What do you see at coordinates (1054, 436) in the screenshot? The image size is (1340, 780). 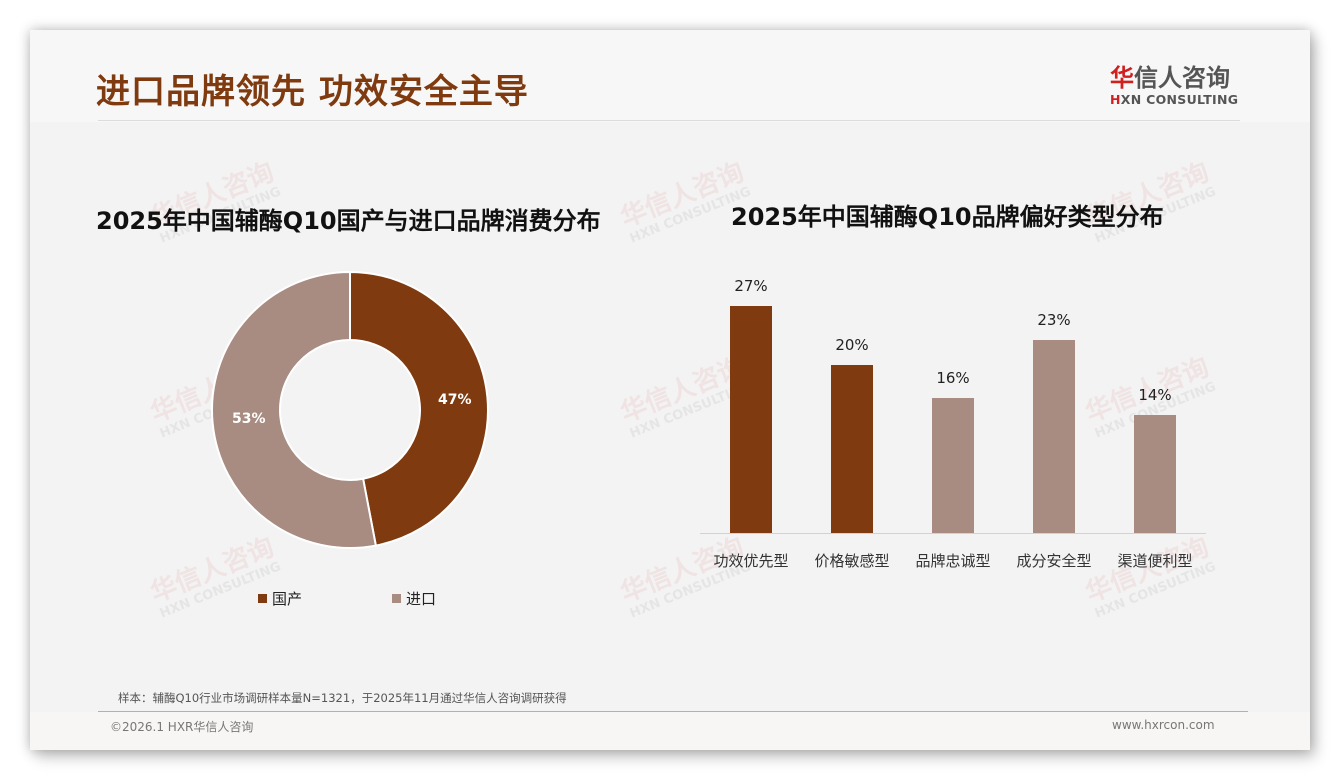 I see `bar-ingredient-safety` at bounding box center [1054, 436].